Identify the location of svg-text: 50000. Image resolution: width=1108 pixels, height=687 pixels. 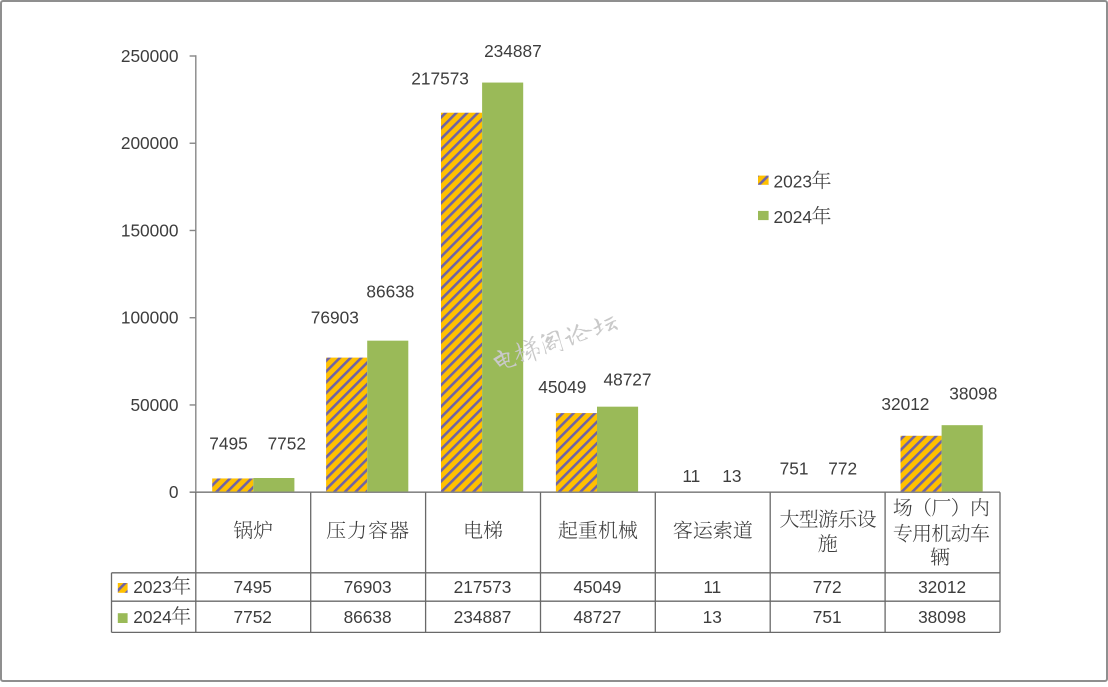
(154, 405).